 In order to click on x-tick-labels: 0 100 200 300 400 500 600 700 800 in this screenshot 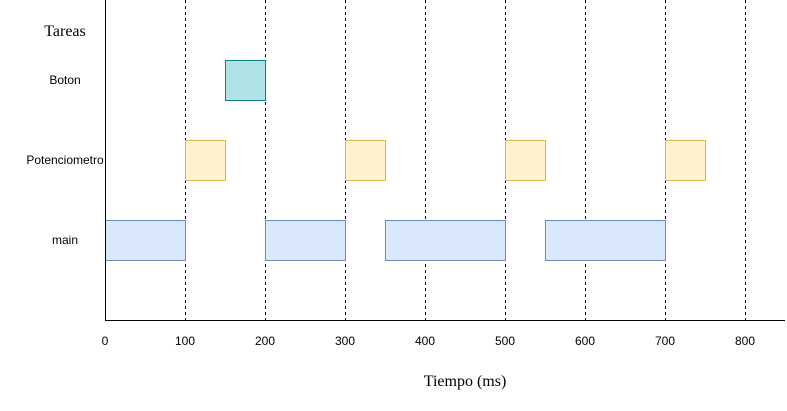, I will do `click(429, 341)`.